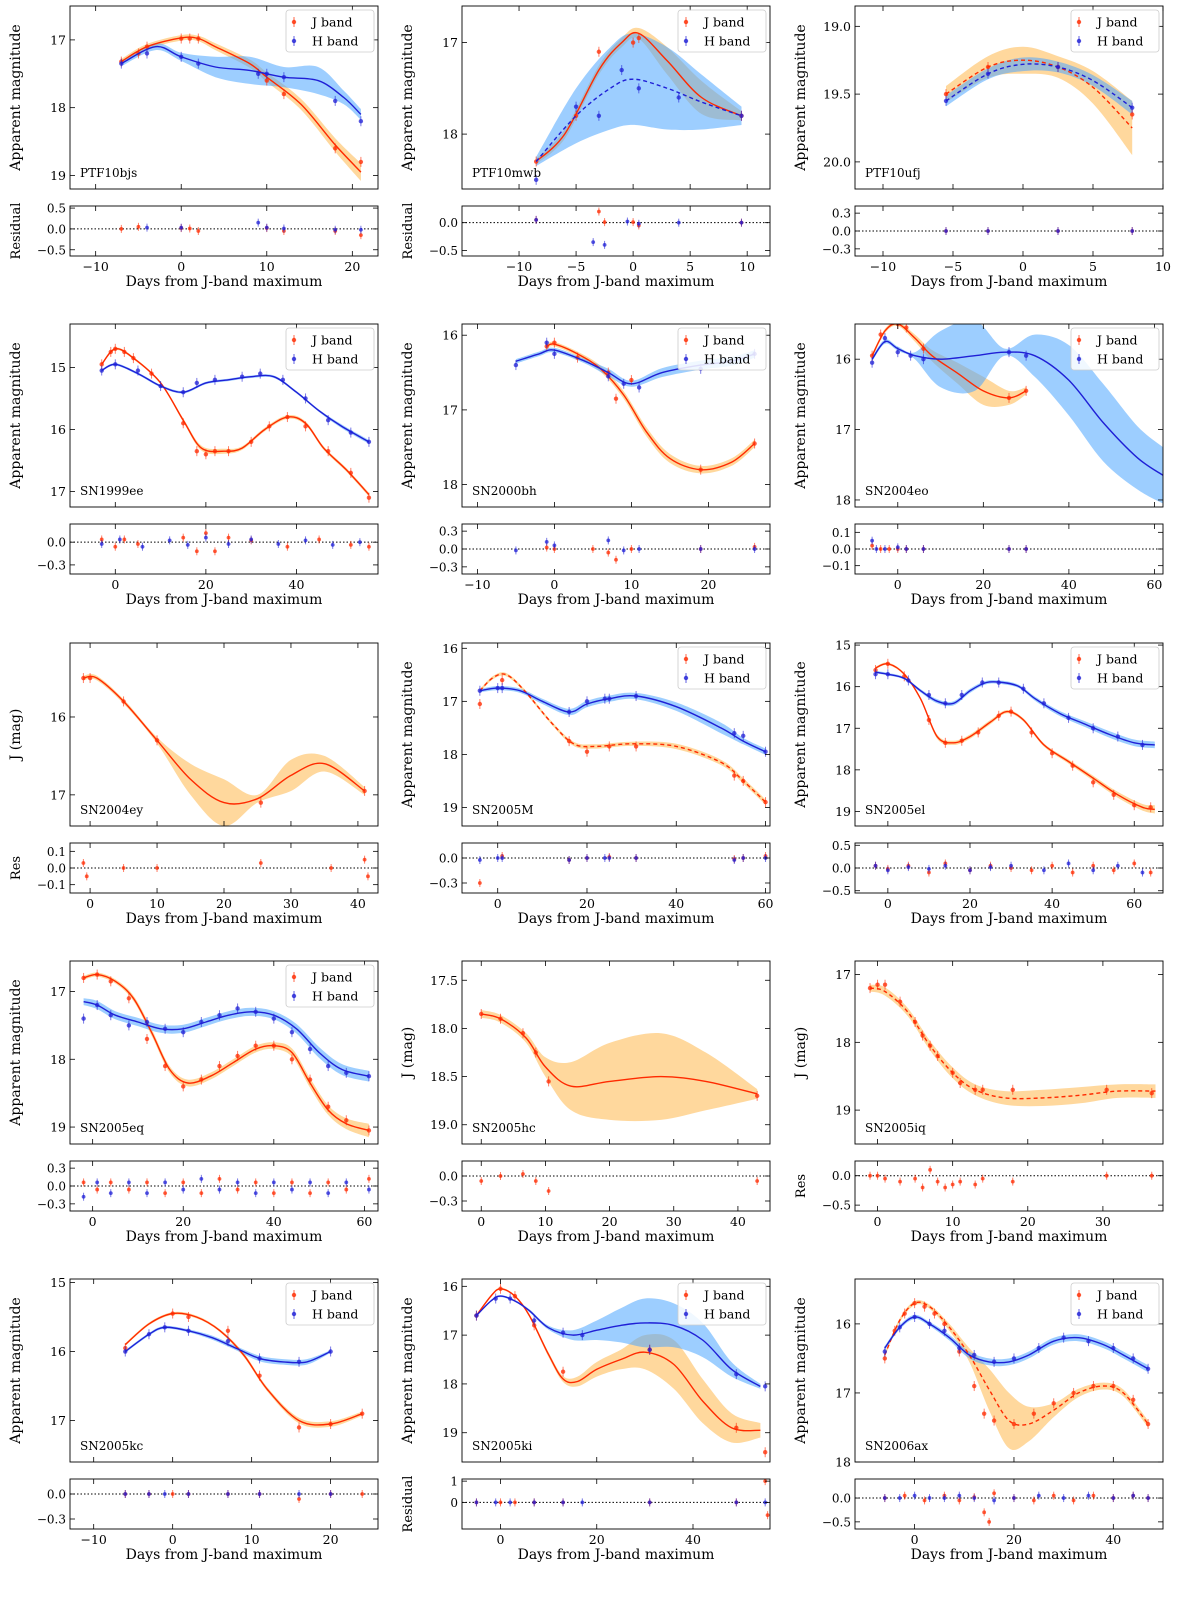 The width and height of the screenshot is (1200, 1606). I want to click on x-tick-label: 20, so click(587, 903).